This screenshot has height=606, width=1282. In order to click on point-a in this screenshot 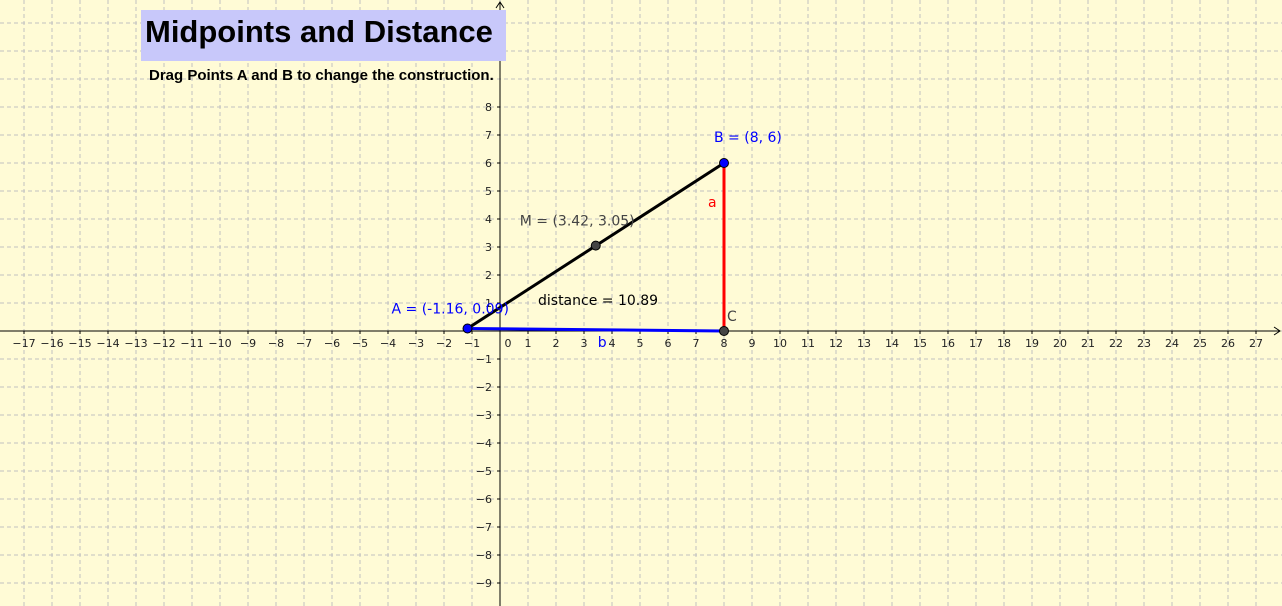, I will do `click(467, 328)`.